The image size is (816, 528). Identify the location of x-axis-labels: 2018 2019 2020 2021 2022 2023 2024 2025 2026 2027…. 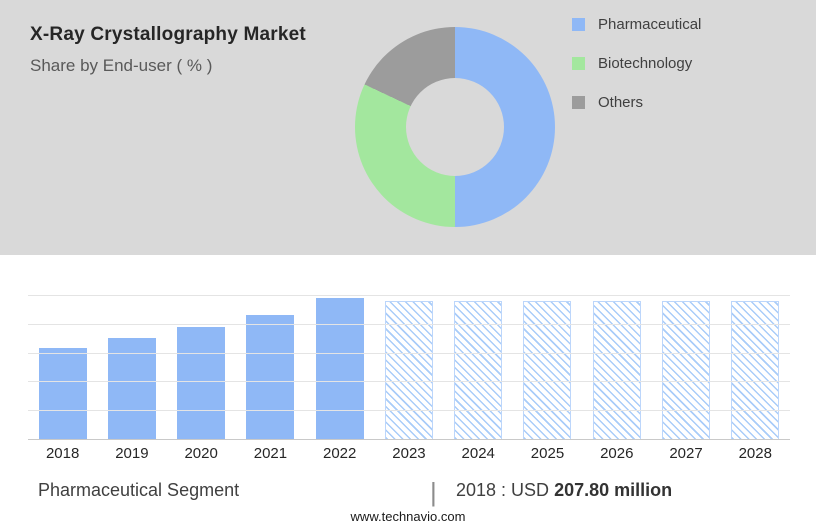
(409, 453).